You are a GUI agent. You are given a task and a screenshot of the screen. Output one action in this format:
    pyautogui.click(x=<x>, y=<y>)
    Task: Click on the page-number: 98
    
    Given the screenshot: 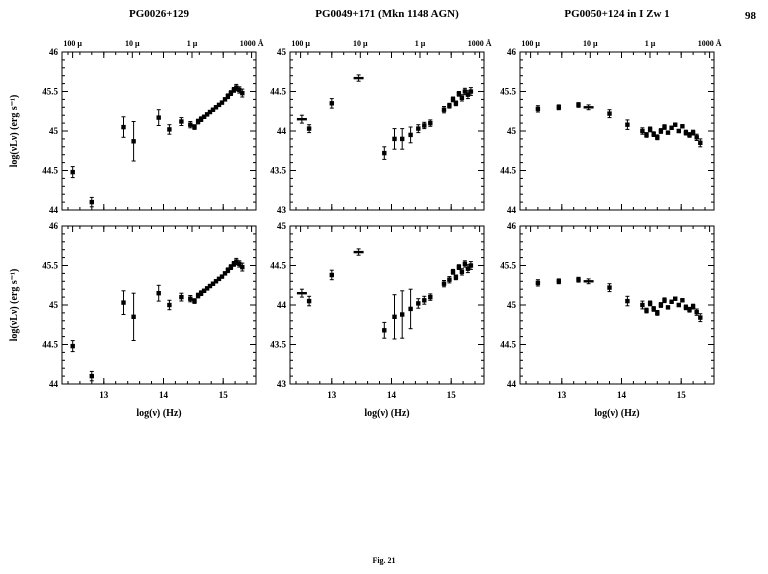 What is the action you would take?
    pyautogui.click(x=750, y=16)
    